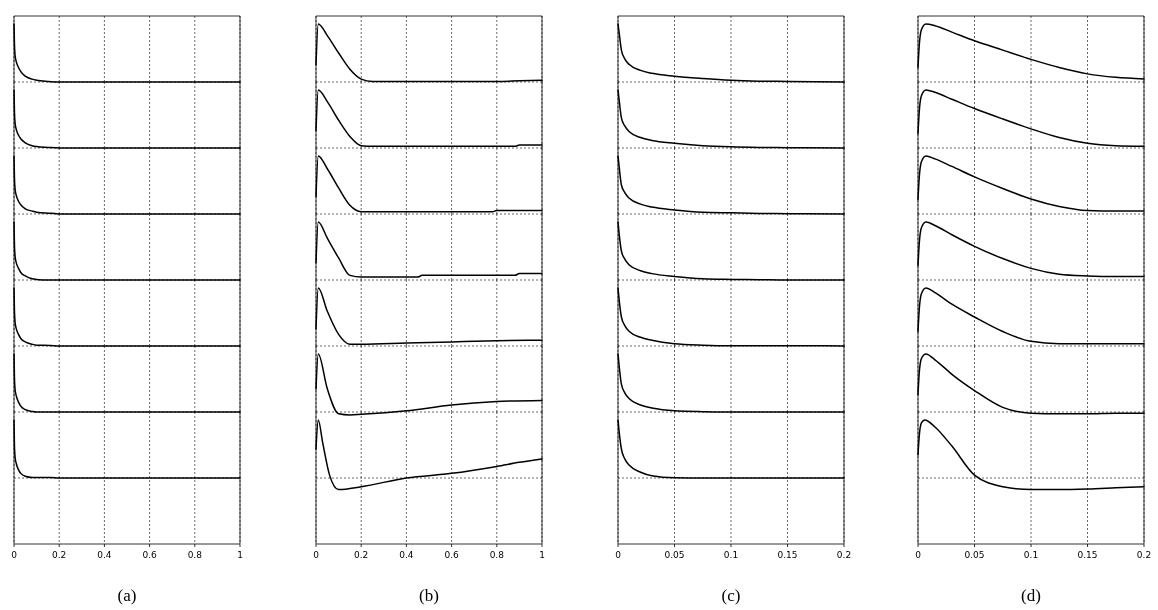  Describe the element at coordinates (429, 595) in the screenshot. I see `x-axis-title: (b)` at that location.